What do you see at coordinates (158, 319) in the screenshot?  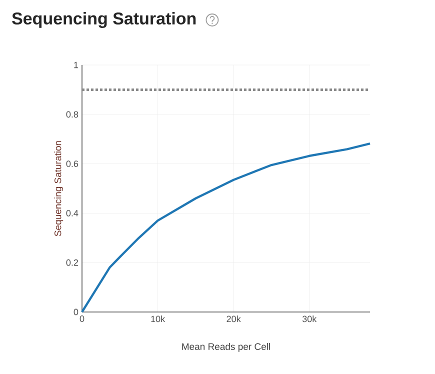 I see `x-tick-label: 10k` at bounding box center [158, 319].